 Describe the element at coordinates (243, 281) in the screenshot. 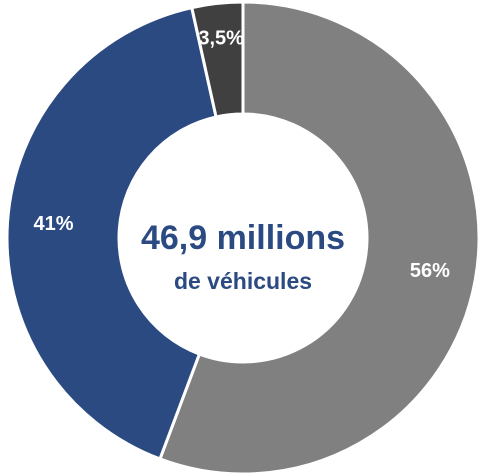

I see `center-subtitle: de véhicules` at that location.